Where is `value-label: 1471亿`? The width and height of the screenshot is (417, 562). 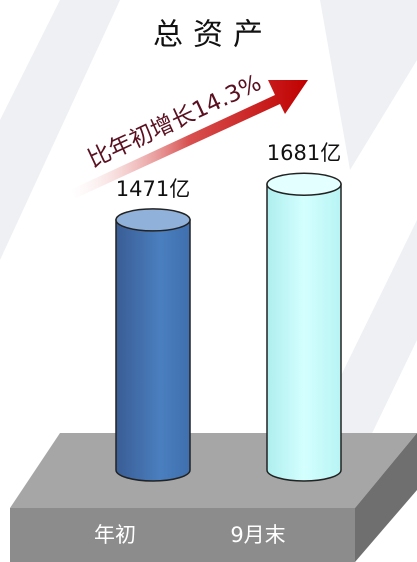
value-label: 1471亿 is located at coordinates (153, 189).